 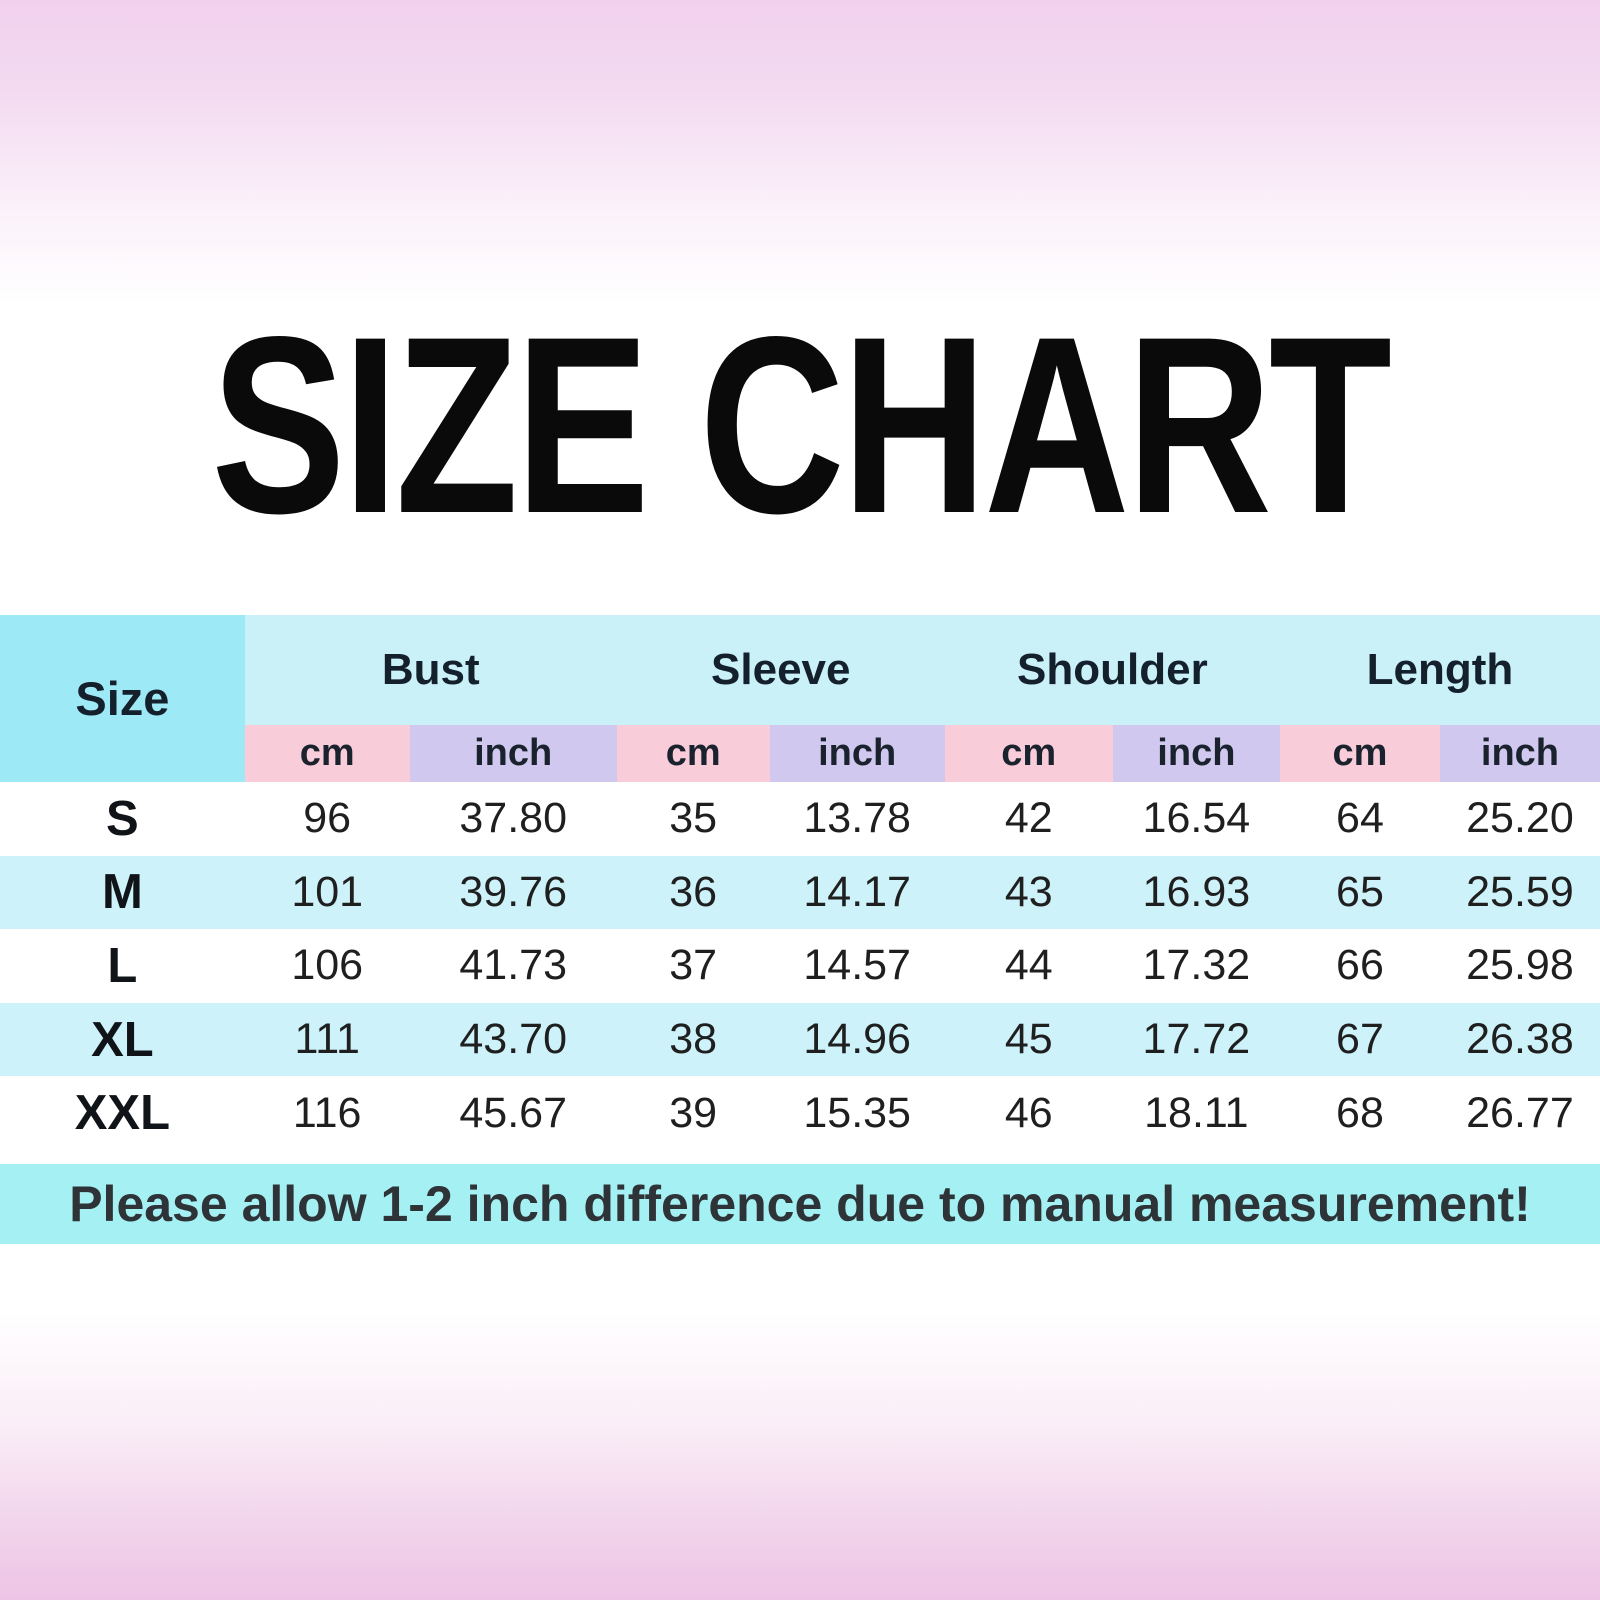 I want to click on column-header-size: Size, so click(x=122, y=698).